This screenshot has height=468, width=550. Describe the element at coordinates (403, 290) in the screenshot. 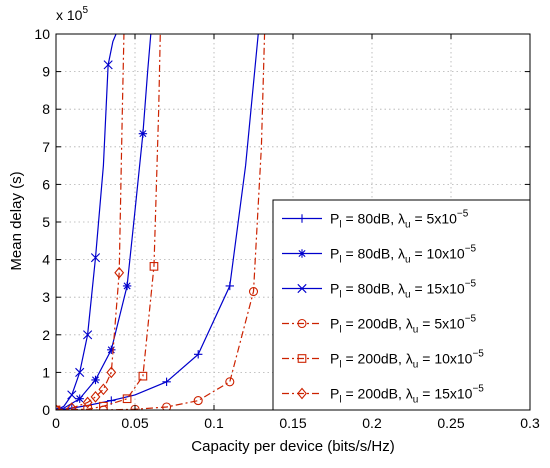

I see `legend-label: Pl = 80dB, λu = 15x10−5` at that location.